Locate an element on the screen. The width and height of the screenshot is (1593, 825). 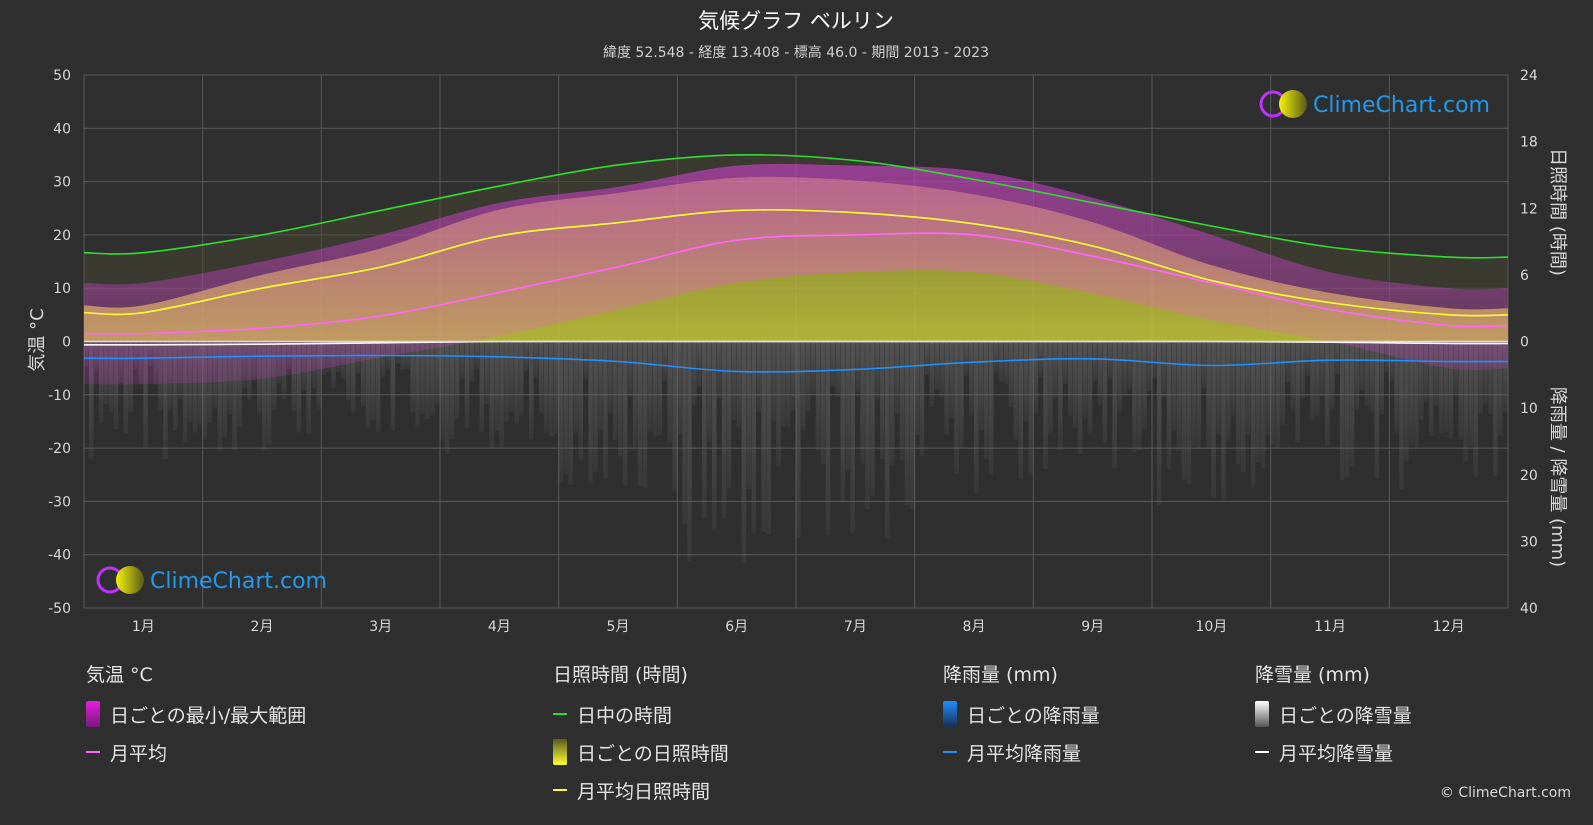
legend-snow: 降雪量 (mm) 日ごとの降雪量 月平均降雪量 is located at coordinates (1333, 719).